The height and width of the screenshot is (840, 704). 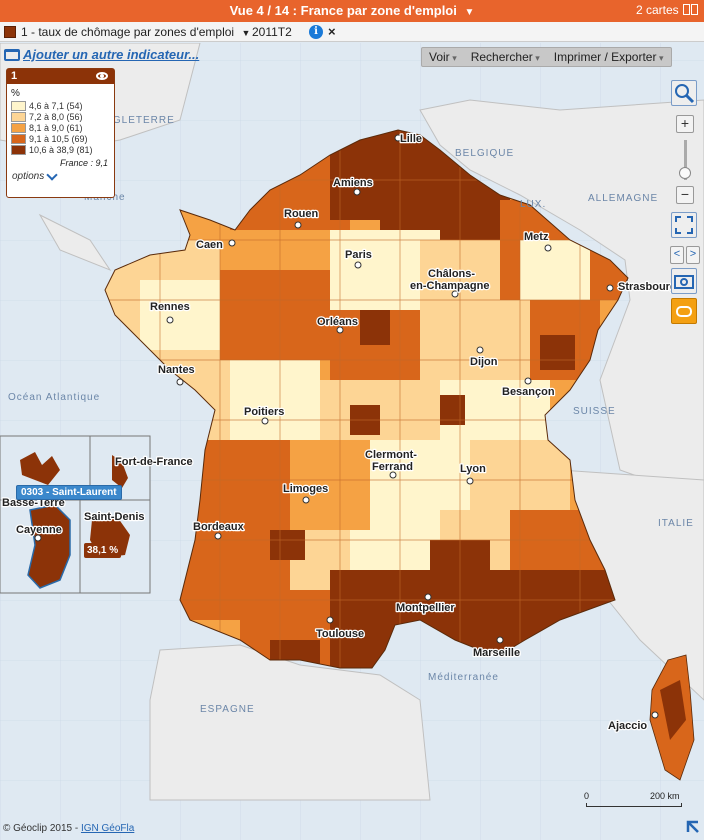 I want to click on legend-class-label: 4,6 à 7,1 (54), so click(x=56, y=105).